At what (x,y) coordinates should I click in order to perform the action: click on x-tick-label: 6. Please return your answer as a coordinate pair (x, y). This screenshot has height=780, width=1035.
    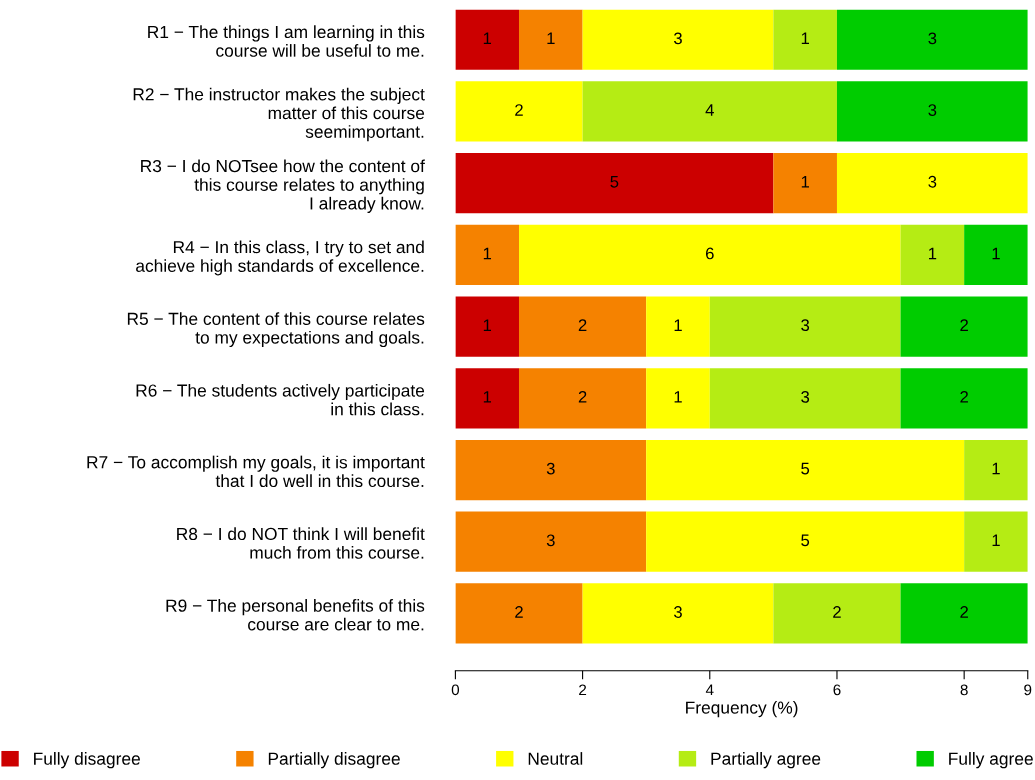
    Looking at the image, I should click on (837, 690).